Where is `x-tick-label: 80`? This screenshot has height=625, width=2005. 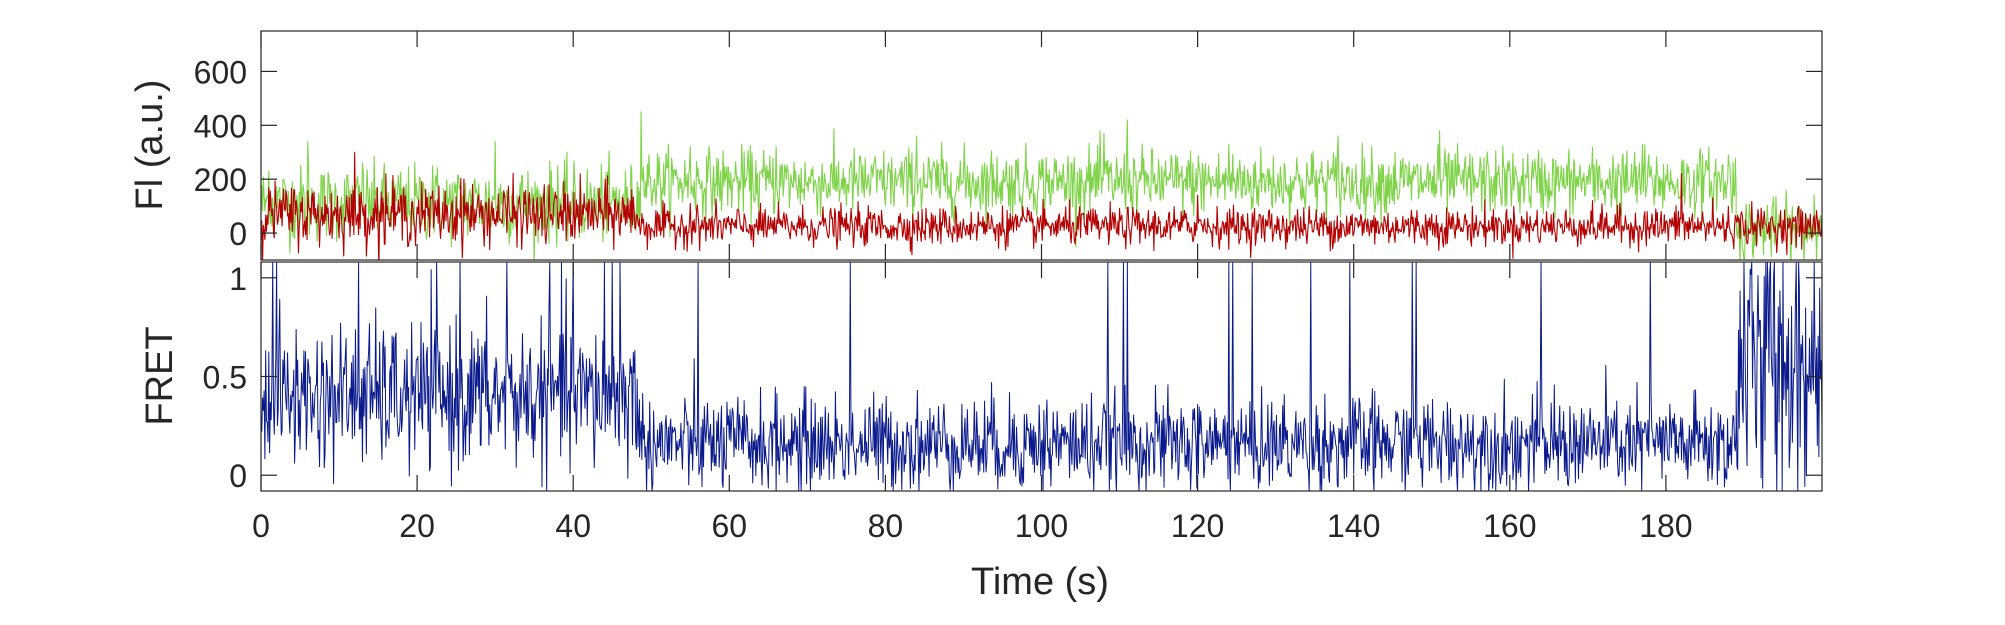
x-tick-label: 80 is located at coordinates (886, 526).